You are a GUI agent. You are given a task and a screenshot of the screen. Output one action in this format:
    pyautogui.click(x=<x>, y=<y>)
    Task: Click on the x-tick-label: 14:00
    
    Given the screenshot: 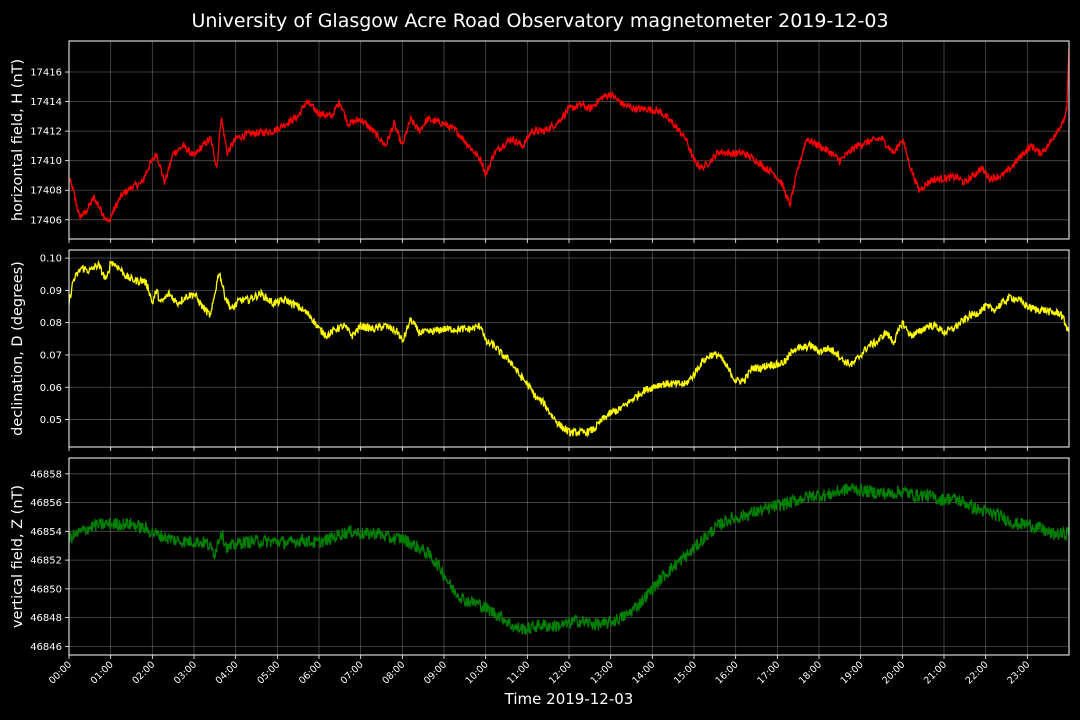 What is the action you would take?
    pyautogui.click(x=643, y=672)
    